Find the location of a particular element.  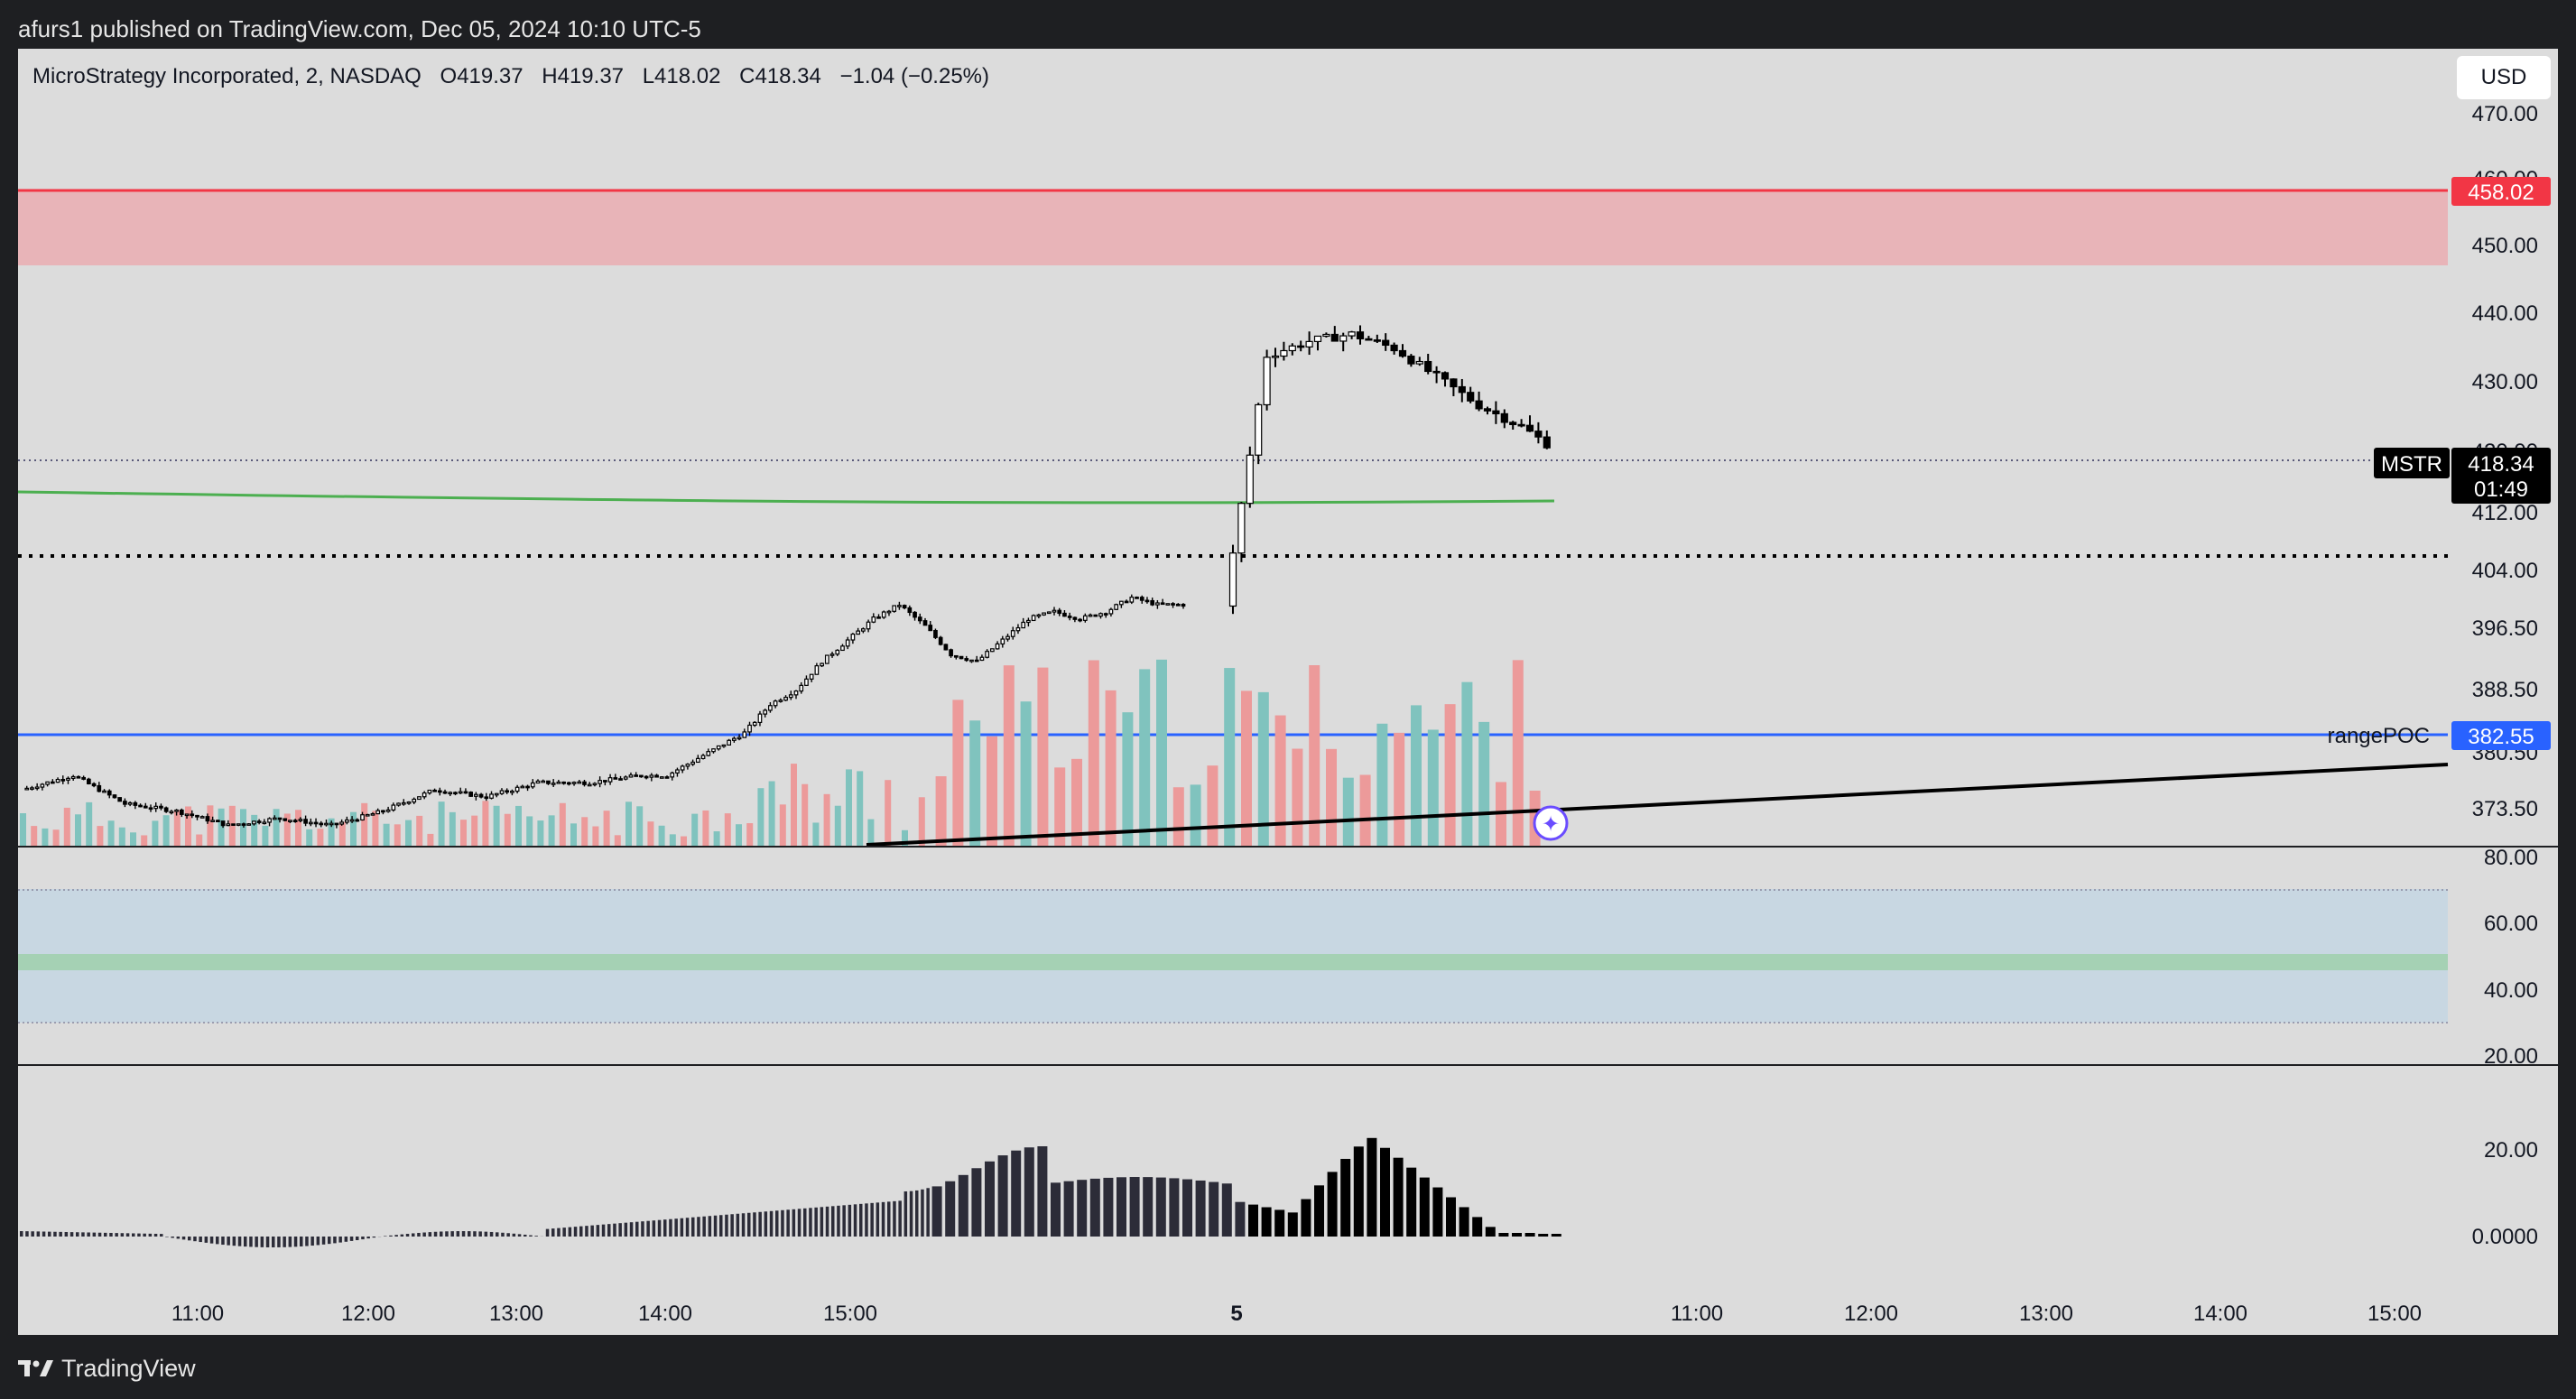

star-marker-icon: ✦ is located at coordinates (1551, 823).